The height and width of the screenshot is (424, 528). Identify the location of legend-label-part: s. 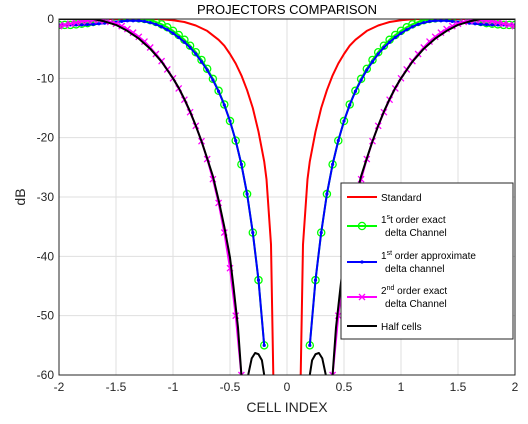
(389, 217).